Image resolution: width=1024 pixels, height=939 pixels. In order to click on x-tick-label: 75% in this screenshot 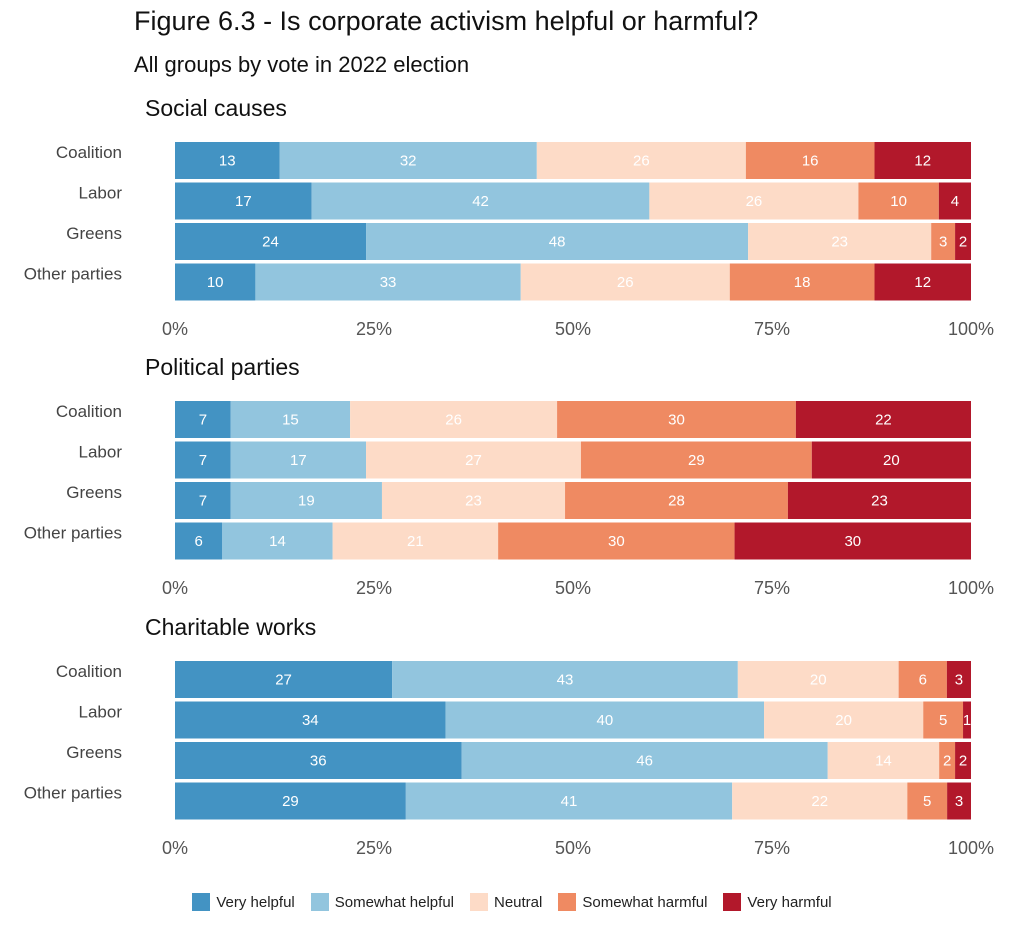, I will do `click(772, 329)`.